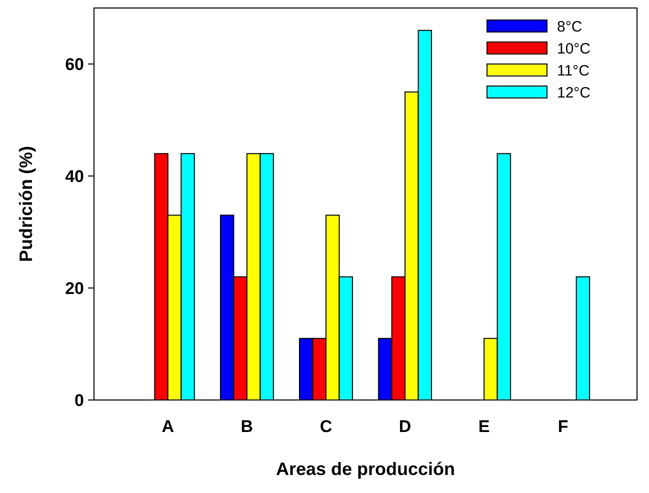 This screenshot has width=649, height=493. Describe the element at coordinates (366, 469) in the screenshot. I see `x-axis-title: Areas de producción` at that location.